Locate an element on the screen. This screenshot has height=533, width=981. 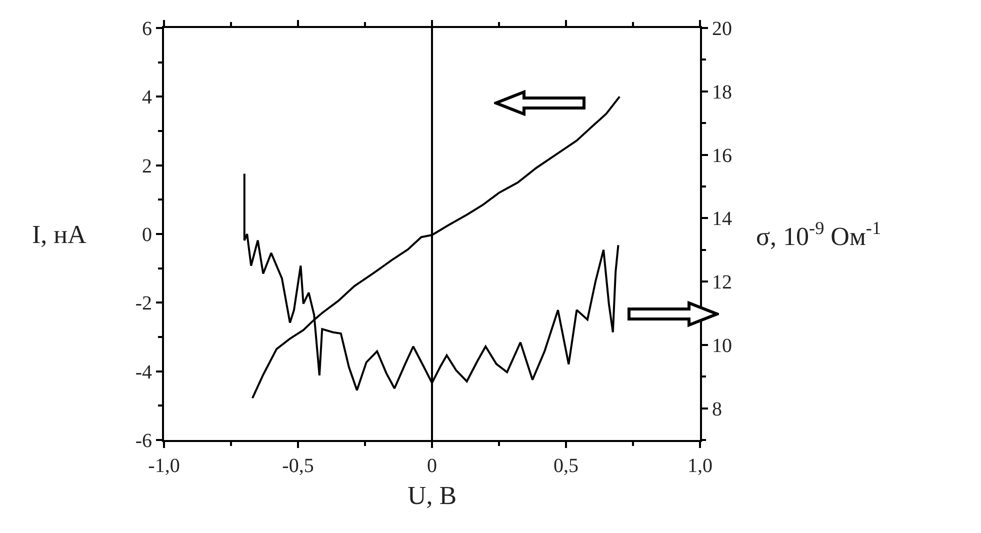
y2-tick-label: 10 is located at coordinates (722, 345).